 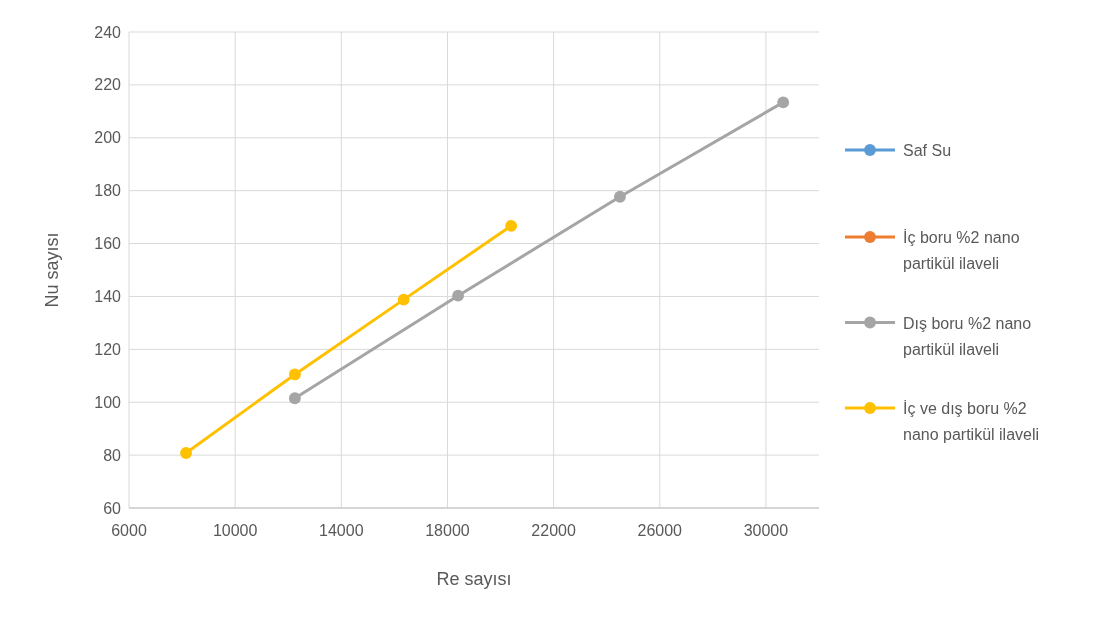 What do you see at coordinates (967, 335) in the screenshot?
I see `legend-label: Dış boru %2 nano partikül ilaveli` at bounding box center [967, 335].